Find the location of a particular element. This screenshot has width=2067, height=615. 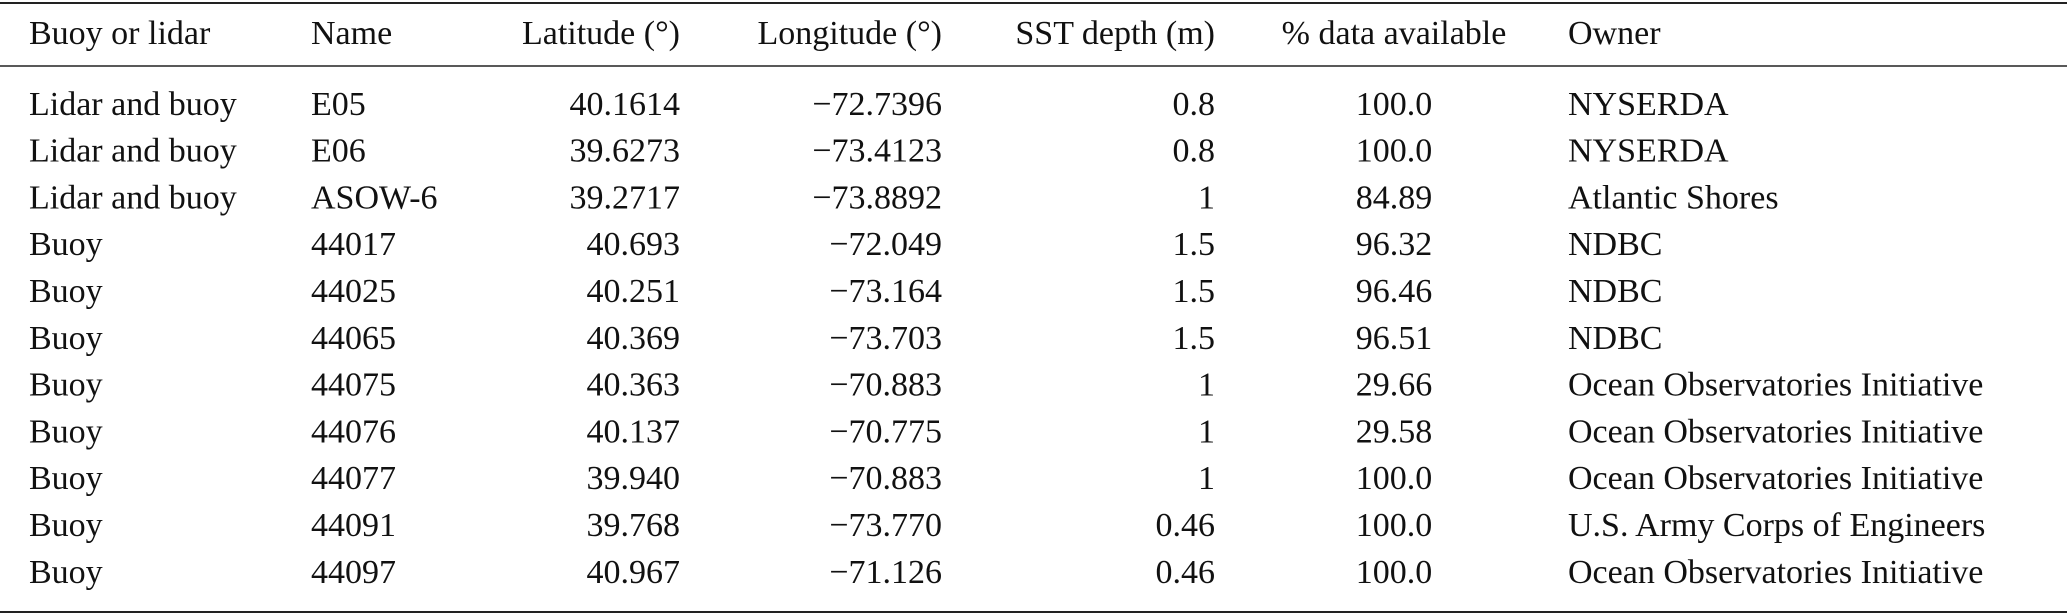

cell: 40.251 is located at coordinates (634, 291).